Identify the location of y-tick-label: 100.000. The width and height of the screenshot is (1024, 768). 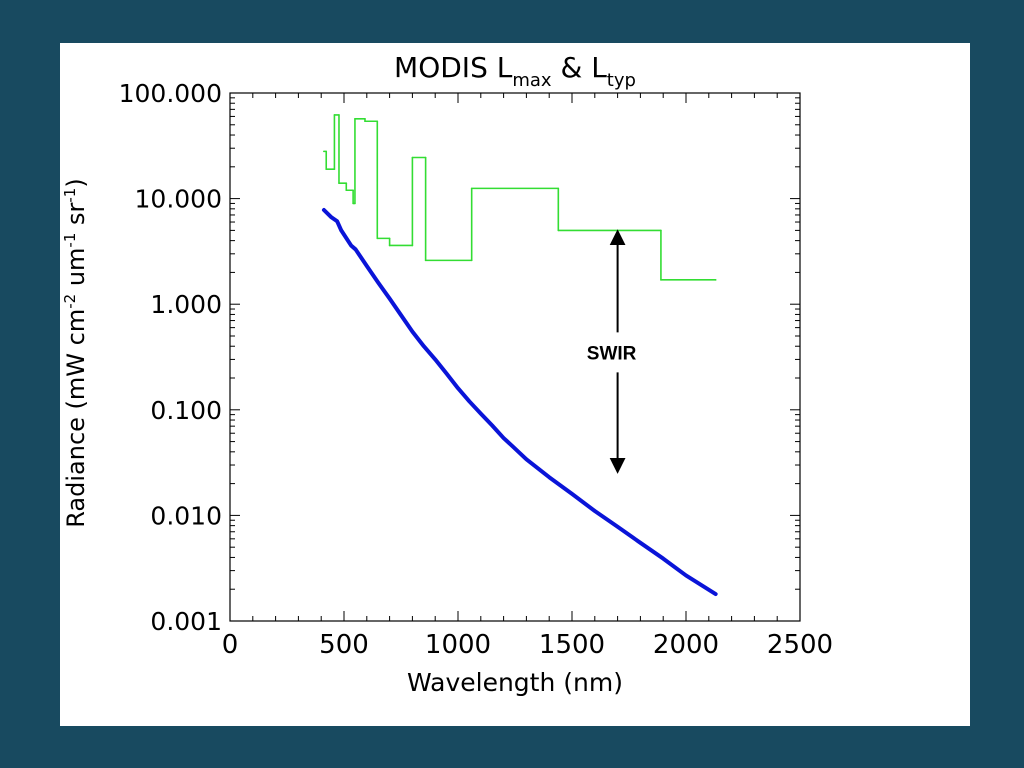
(170, 93).